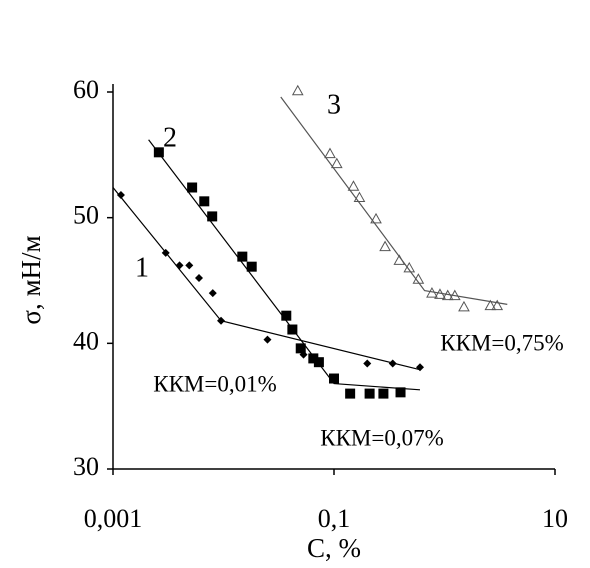  Describe the element at coordinates (382, 437) in the screenshot. I see `annotation: ККМ=0,07%` at that location.